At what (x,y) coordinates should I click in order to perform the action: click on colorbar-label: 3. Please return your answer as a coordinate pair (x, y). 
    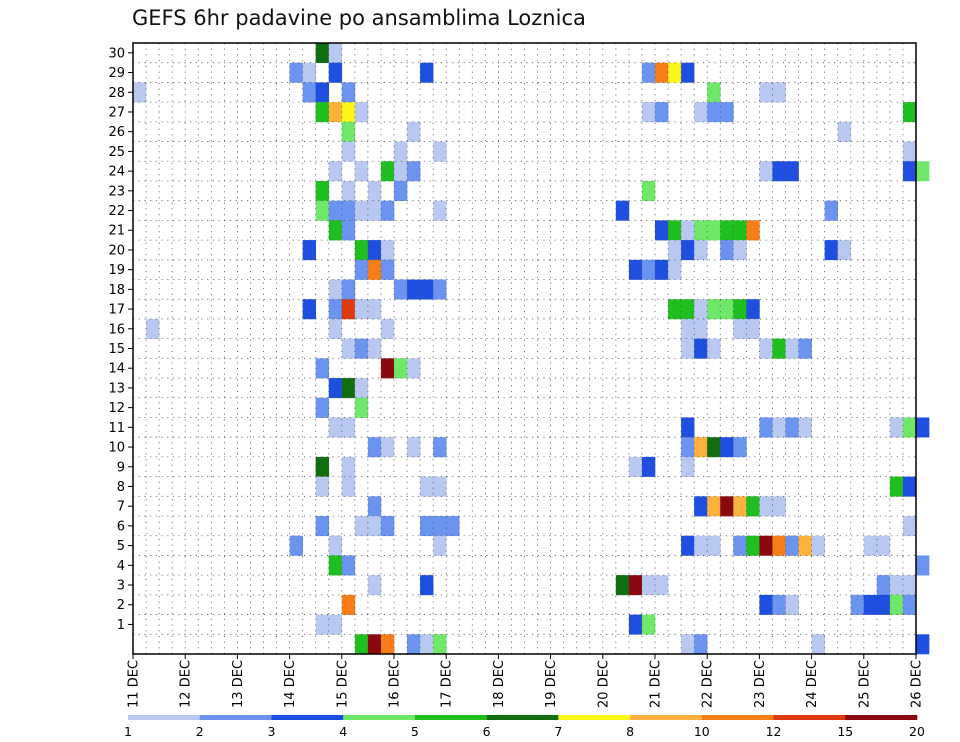
    Looking at the image, I should click on (271, 731).